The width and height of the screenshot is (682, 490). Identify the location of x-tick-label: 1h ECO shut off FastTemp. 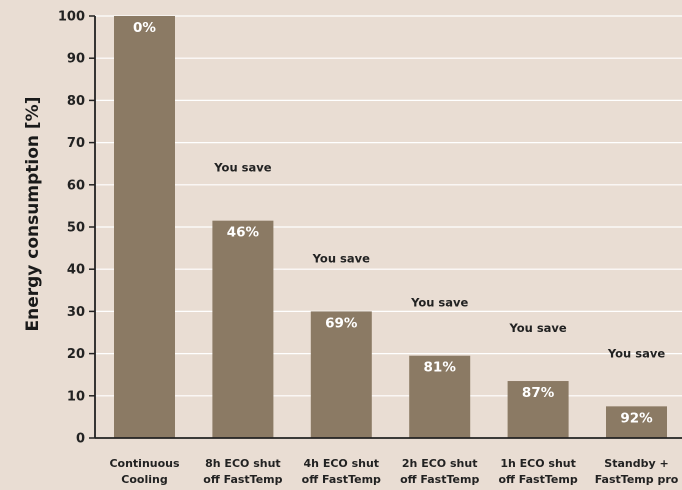
(537, 471).